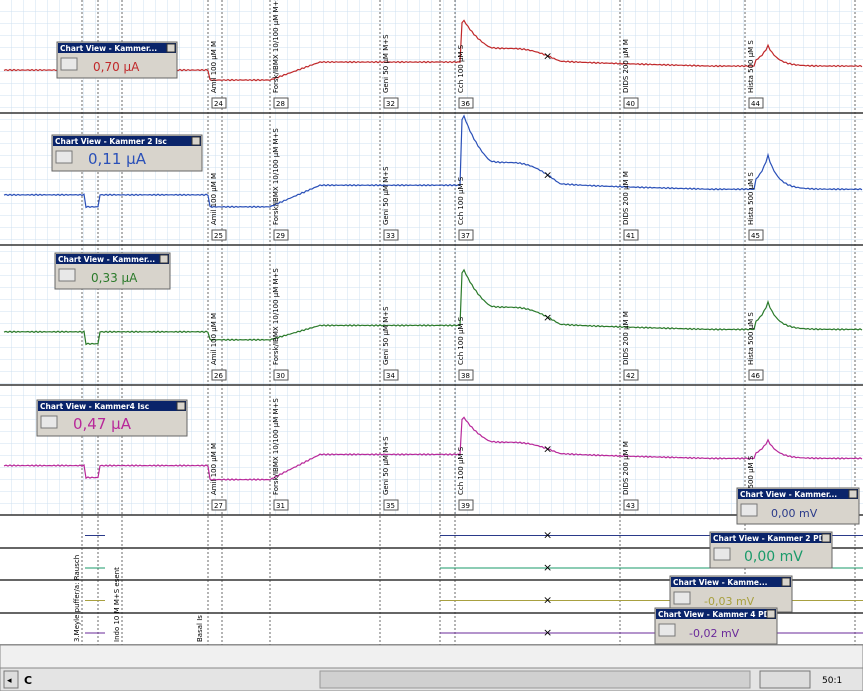  Describe the element at coordinates (117, 159) in the screenshot. I see `popup-value: 0,11 µA` at that location.